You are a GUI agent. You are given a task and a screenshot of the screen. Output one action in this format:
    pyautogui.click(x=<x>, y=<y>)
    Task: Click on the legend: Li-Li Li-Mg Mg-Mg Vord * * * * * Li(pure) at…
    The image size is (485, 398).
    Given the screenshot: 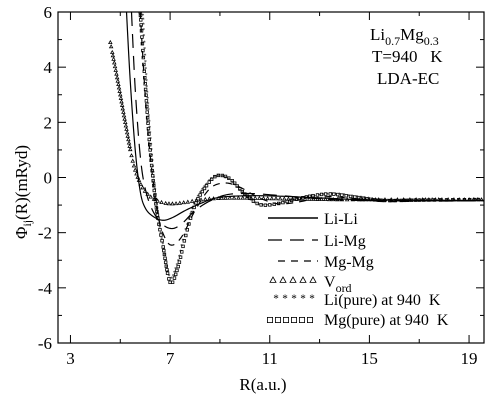 What is the action you would take?
    pyautogui.click(x=357, y=270)
    